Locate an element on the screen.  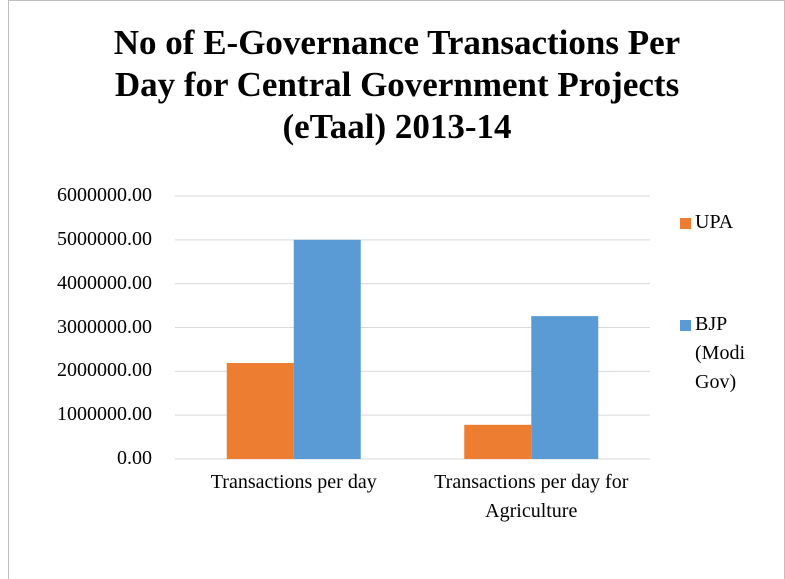
x-tick-label: Transactions per day for Agriculture is located at coordinates (531, 496).